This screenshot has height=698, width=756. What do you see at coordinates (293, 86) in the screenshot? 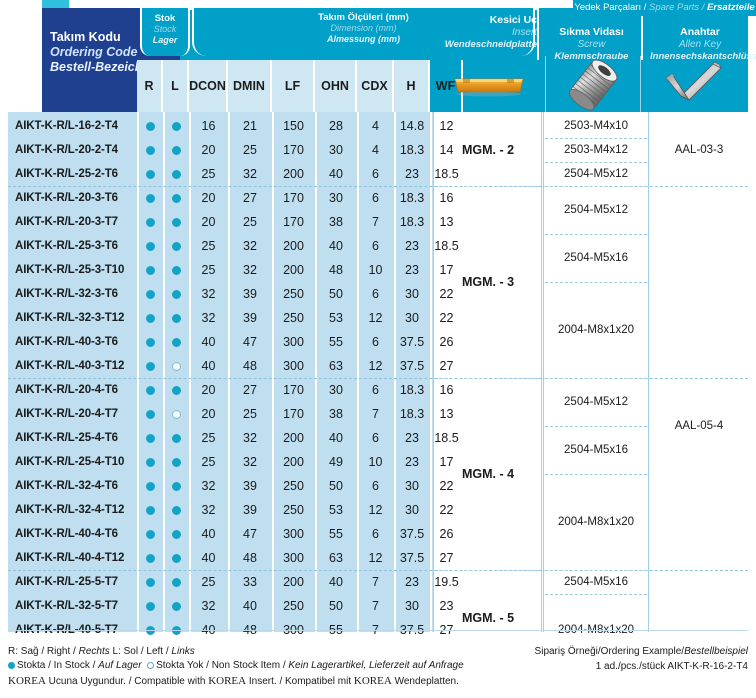
I see `column-header-lf: LF` at bounding box center [293, 86].